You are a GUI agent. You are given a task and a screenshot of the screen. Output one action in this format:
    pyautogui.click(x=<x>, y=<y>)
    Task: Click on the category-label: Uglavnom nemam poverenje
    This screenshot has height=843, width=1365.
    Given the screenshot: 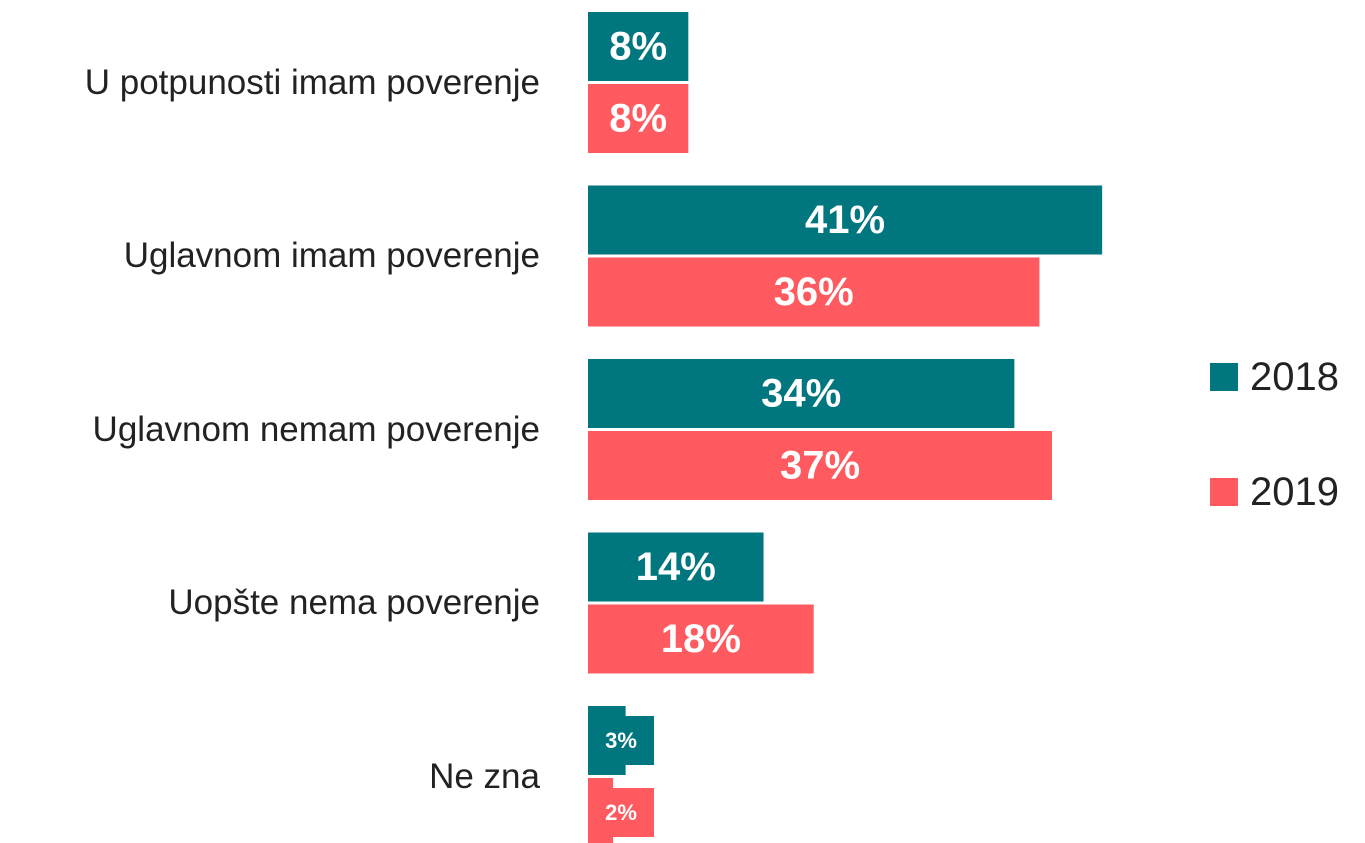 What is the action you would take?
    pyautogui.click(x=316, y=429)
    